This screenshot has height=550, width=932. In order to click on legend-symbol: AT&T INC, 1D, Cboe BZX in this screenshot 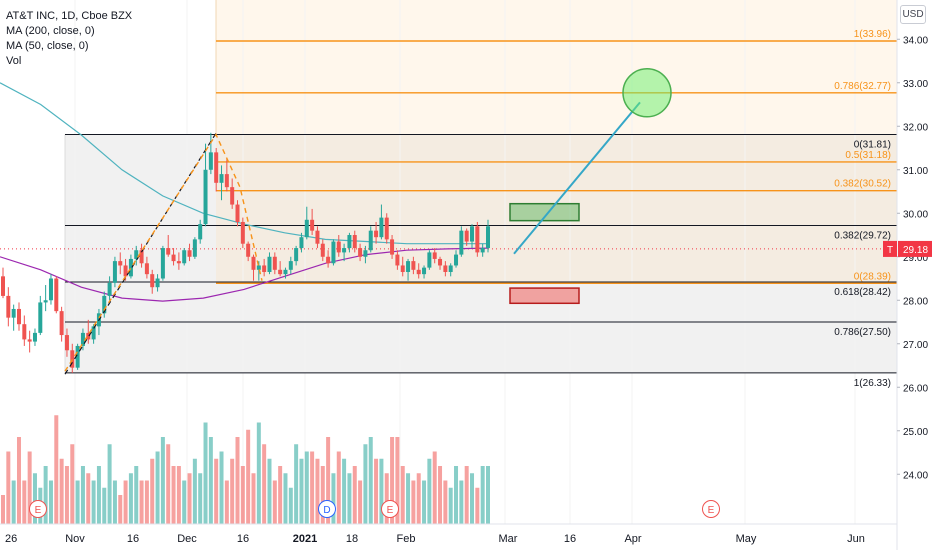, I will do `click(69, 16)`.